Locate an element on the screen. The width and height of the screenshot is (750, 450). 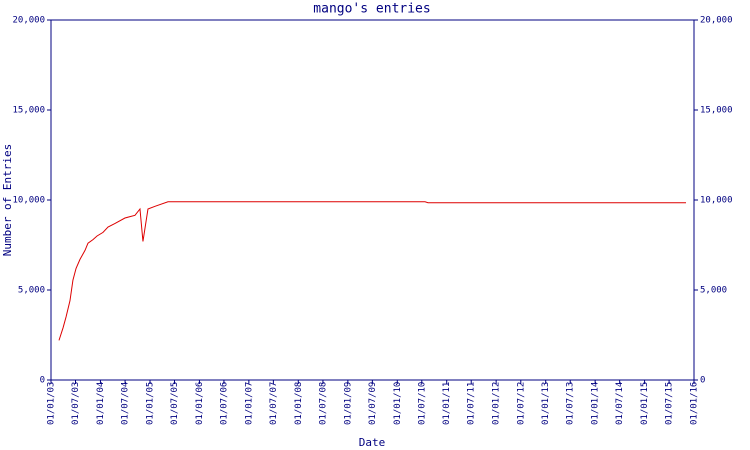
x-tick-label: 01/07/08 is located at coordinates (323, 403).